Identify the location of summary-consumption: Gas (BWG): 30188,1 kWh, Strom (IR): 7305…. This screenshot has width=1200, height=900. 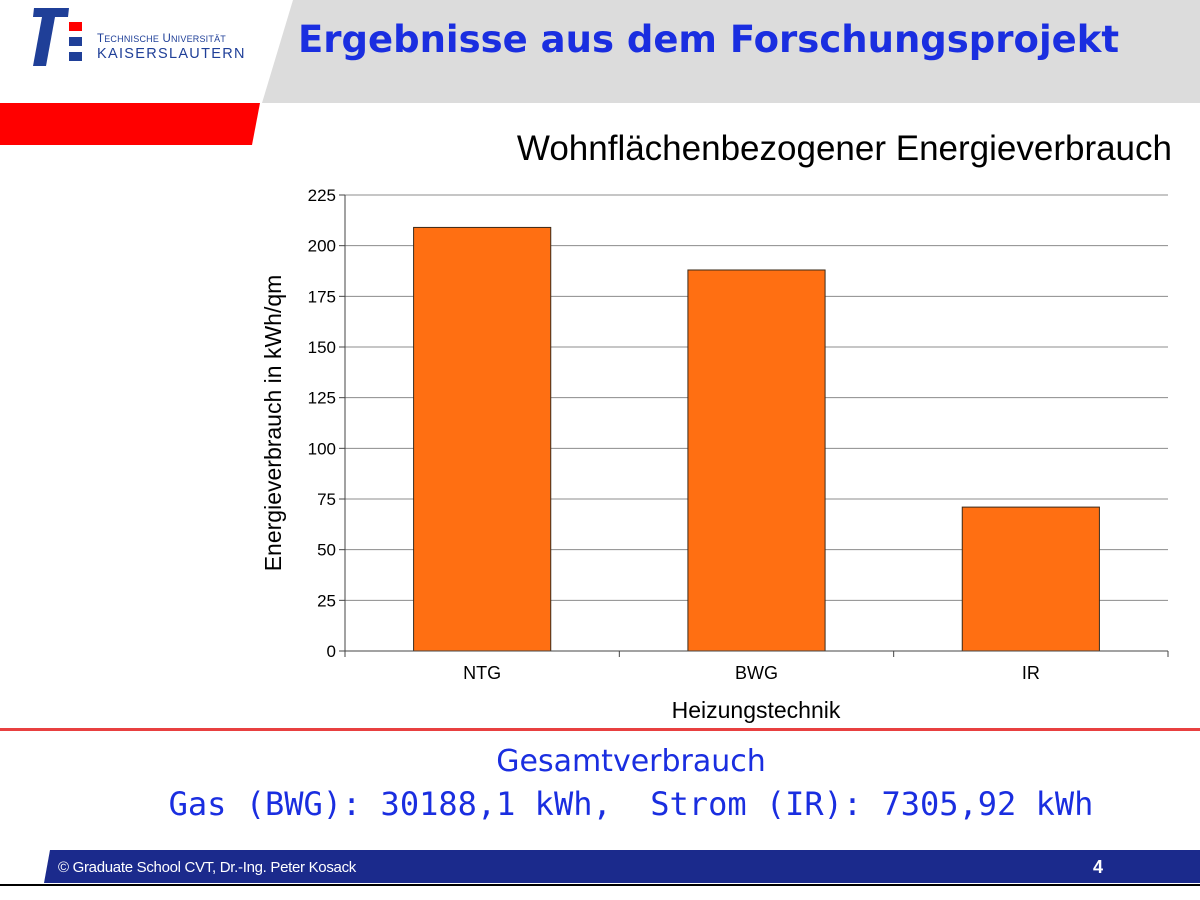
(631, 804).